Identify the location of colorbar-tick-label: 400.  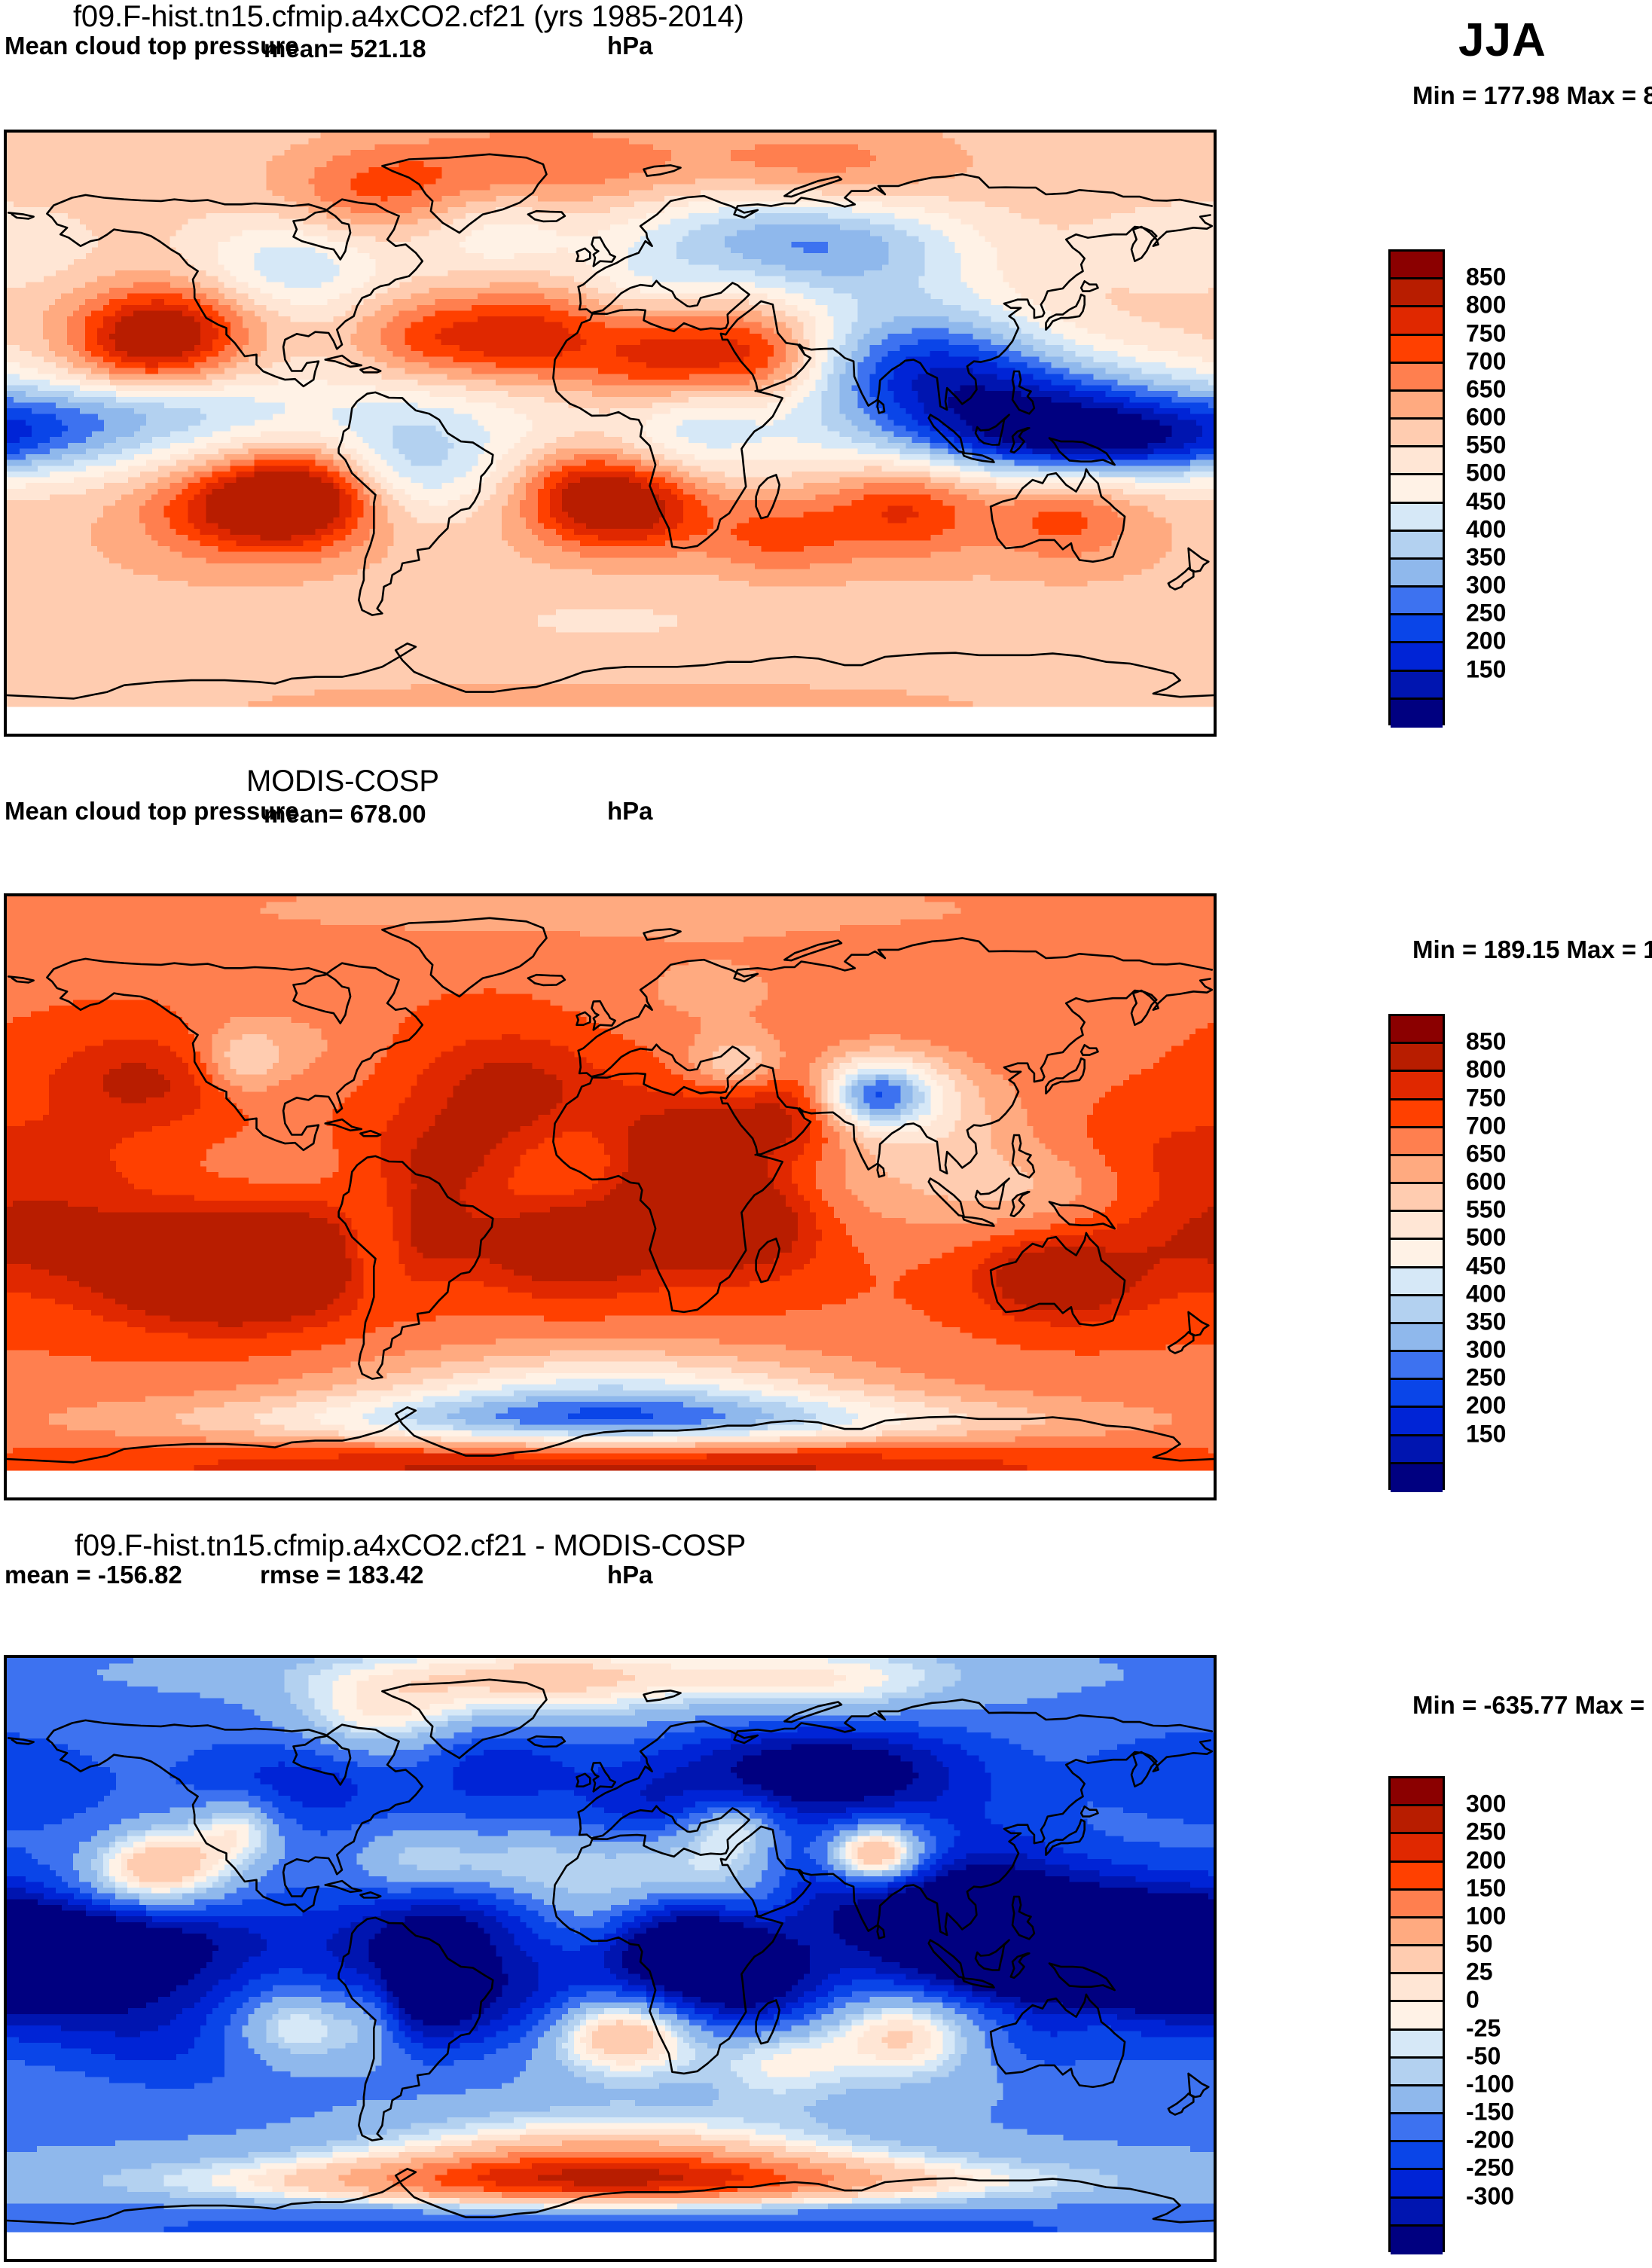
(1486, 529).